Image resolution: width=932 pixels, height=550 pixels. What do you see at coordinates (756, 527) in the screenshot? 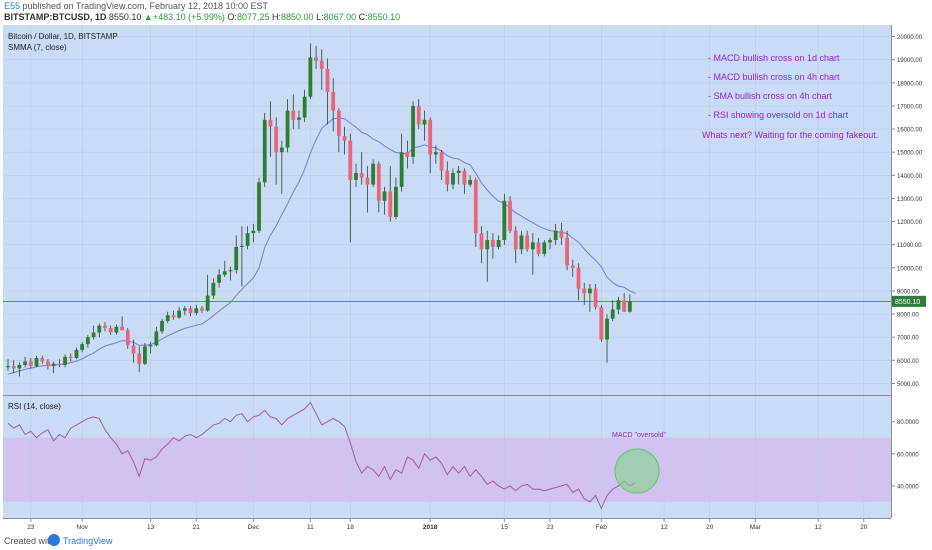
I see `time-tick-label: Mar` at bounding box center [756, 527].